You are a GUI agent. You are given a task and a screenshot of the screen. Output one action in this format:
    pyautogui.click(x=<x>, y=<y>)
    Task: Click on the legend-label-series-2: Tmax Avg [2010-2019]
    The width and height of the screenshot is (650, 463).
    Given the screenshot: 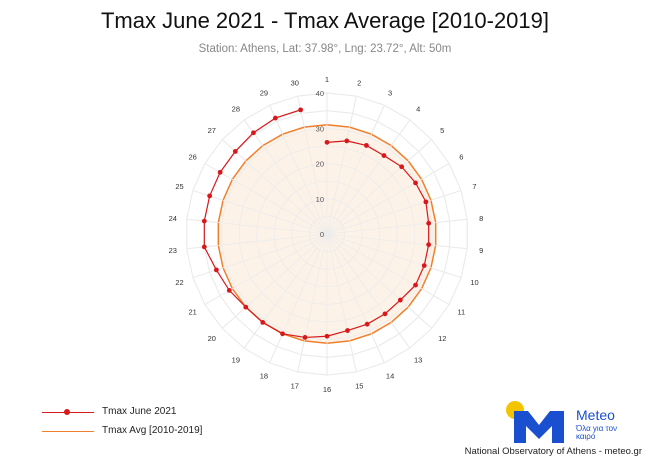 What is the action you would take?
    pyautogui.click(x=152, y=430)
    